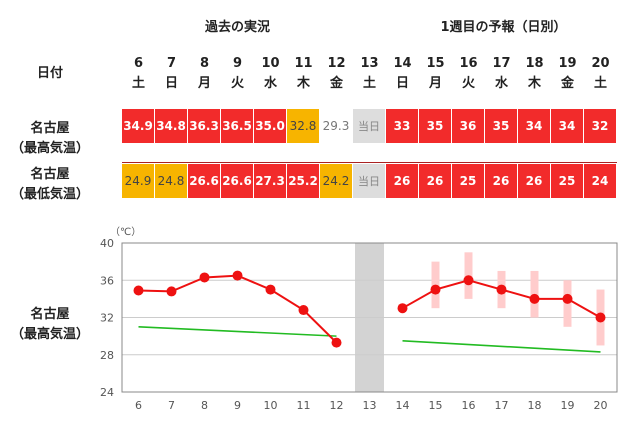 The image size is (630, 430). I want to click on min-temp-cell: 24.2, so click(336, 181).